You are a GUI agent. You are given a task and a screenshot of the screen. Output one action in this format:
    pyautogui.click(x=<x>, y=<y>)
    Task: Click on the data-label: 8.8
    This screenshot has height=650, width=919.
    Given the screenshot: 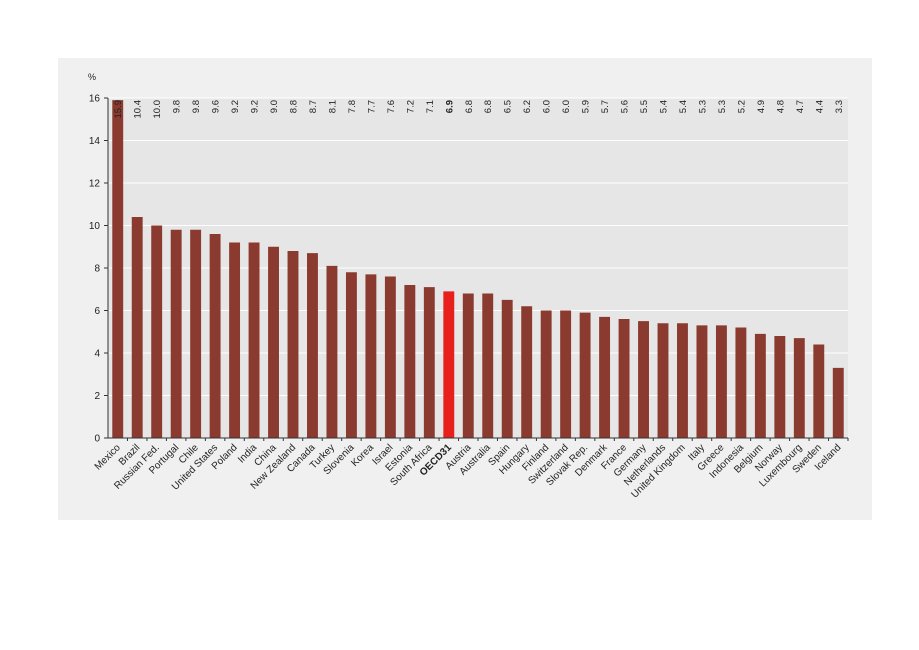 What is the action you would take?
    pyautogui.click(x=294, y=106)
    